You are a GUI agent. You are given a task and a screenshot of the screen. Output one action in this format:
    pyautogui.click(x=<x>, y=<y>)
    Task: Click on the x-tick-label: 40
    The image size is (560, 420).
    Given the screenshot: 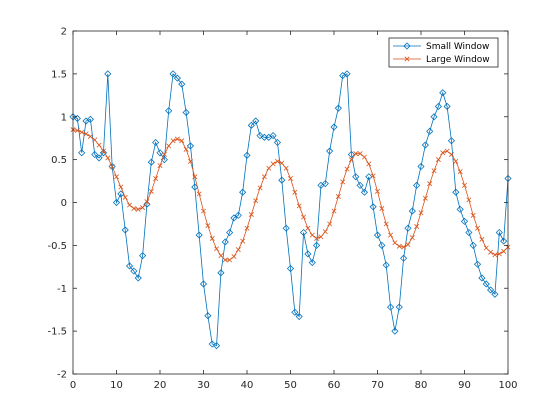 What is the action you would take?
    pyautogui.click(x=247, y=385)
    